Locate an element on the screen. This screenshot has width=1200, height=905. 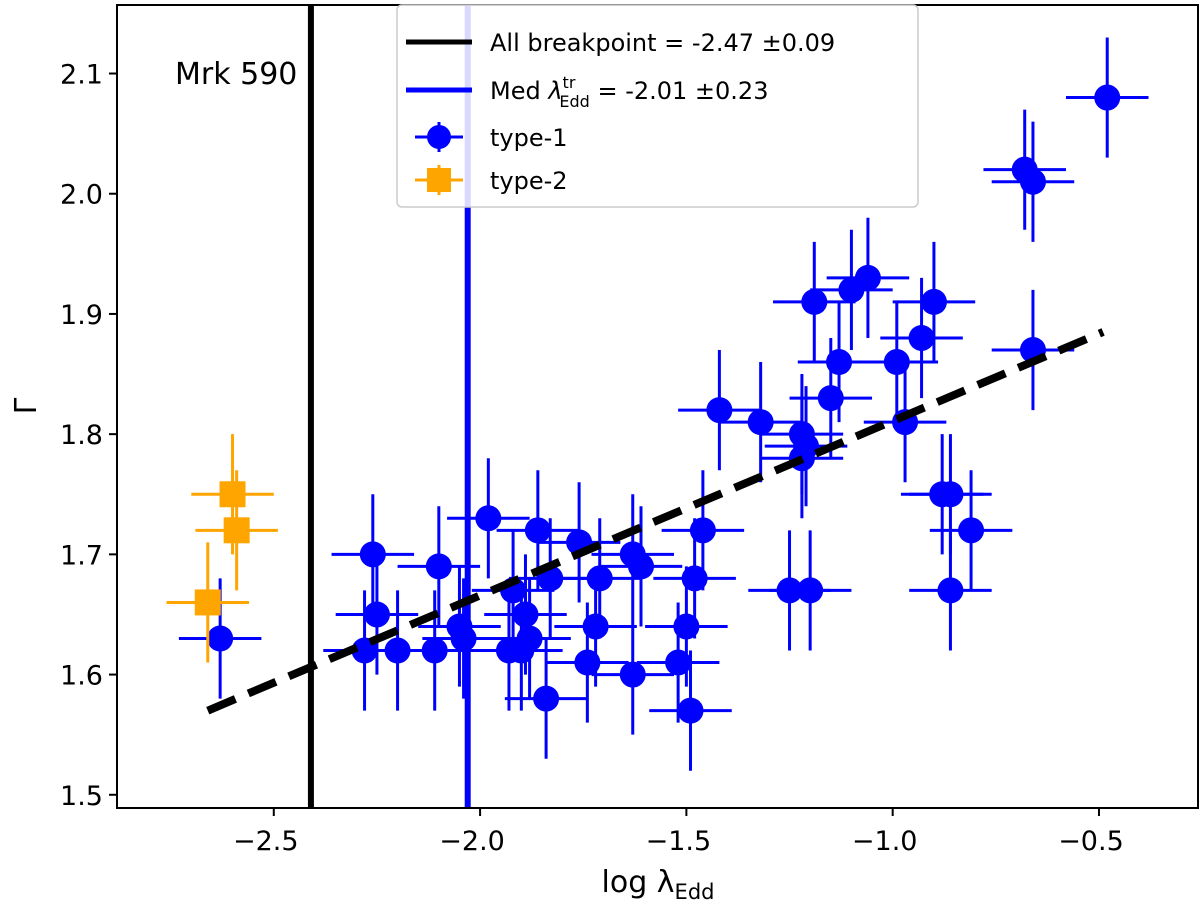
x-axis-label: log λEdd is located at coordinates (658, 884).